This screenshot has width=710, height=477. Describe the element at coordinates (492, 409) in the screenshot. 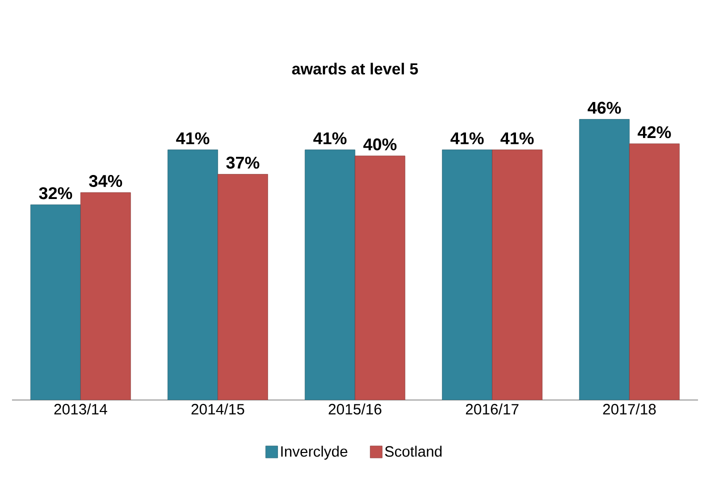

I see `x-tick-label: 2016/17` at that location.